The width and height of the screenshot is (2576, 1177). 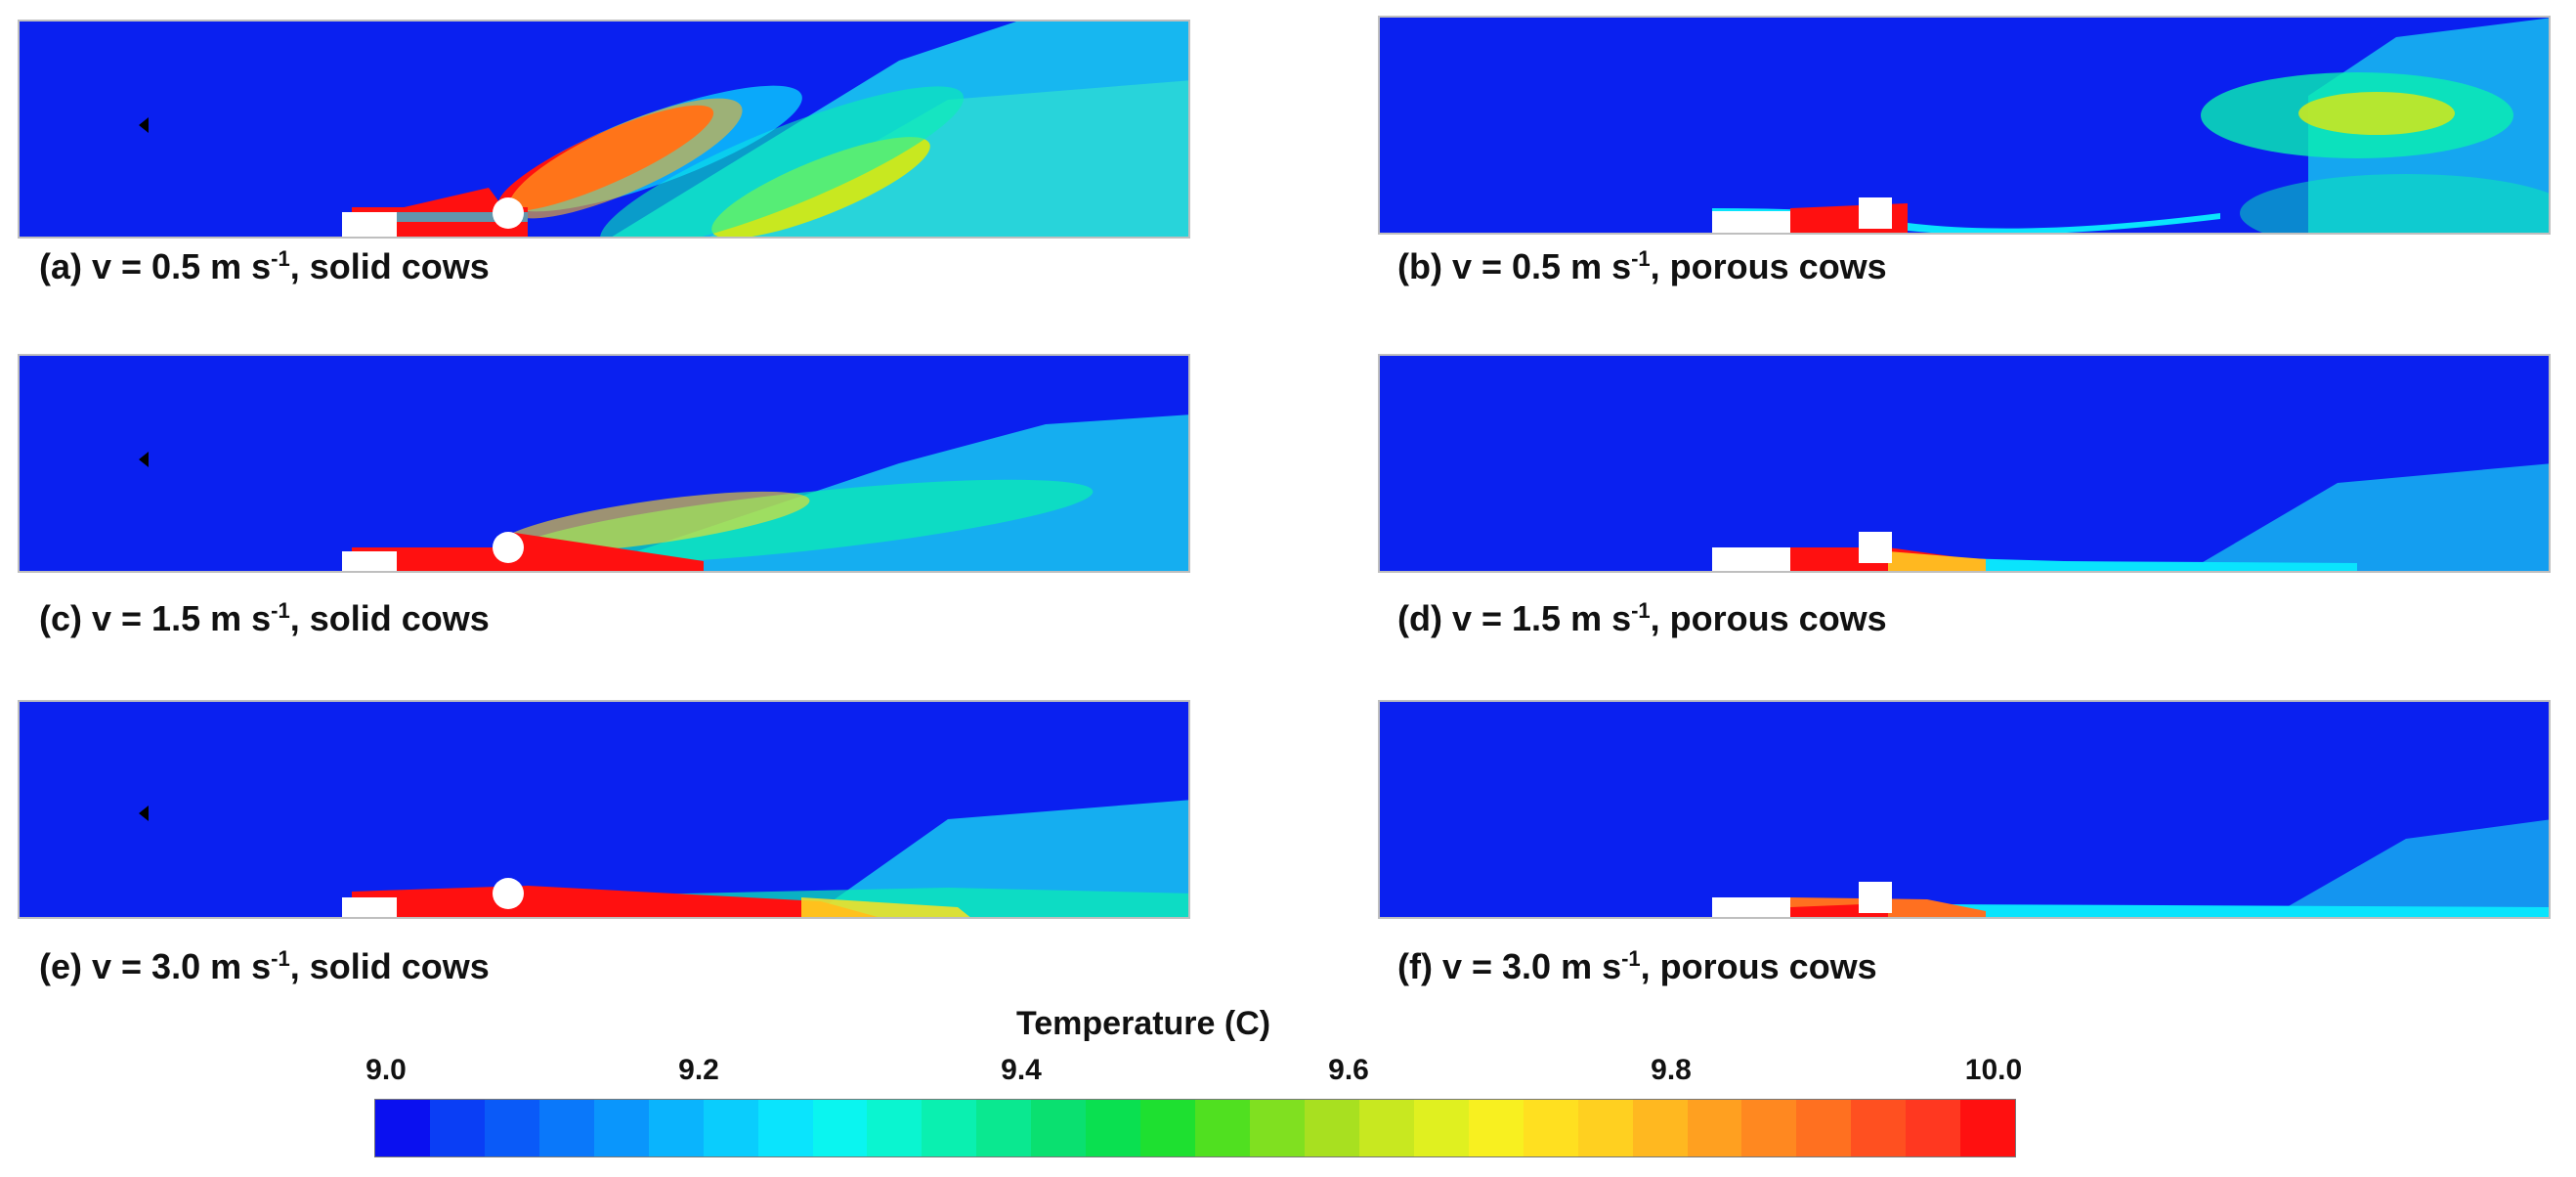 I want to click on legend-tick: 9.6, so click(x=1349, y=1070).